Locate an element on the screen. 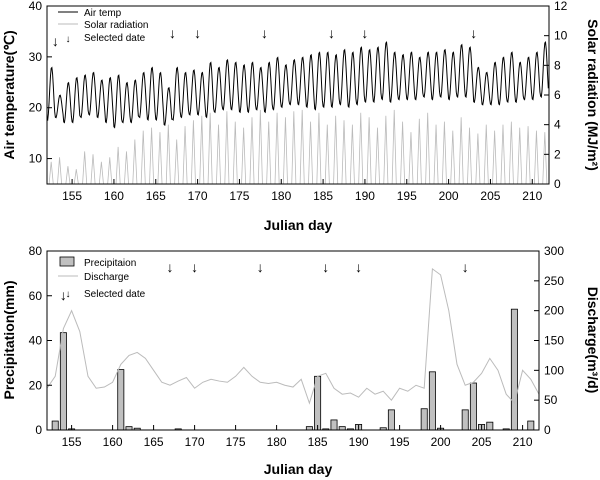  y-right-tick-label: 4 is located at coordinates (557, 125).